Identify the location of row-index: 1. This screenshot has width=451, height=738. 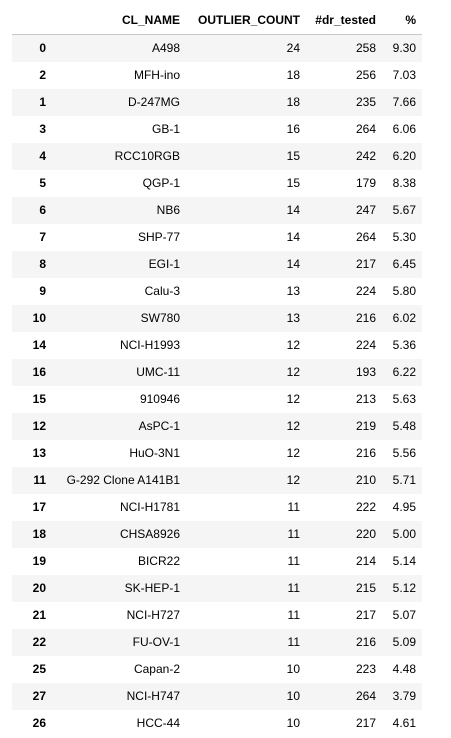
(42, 102).